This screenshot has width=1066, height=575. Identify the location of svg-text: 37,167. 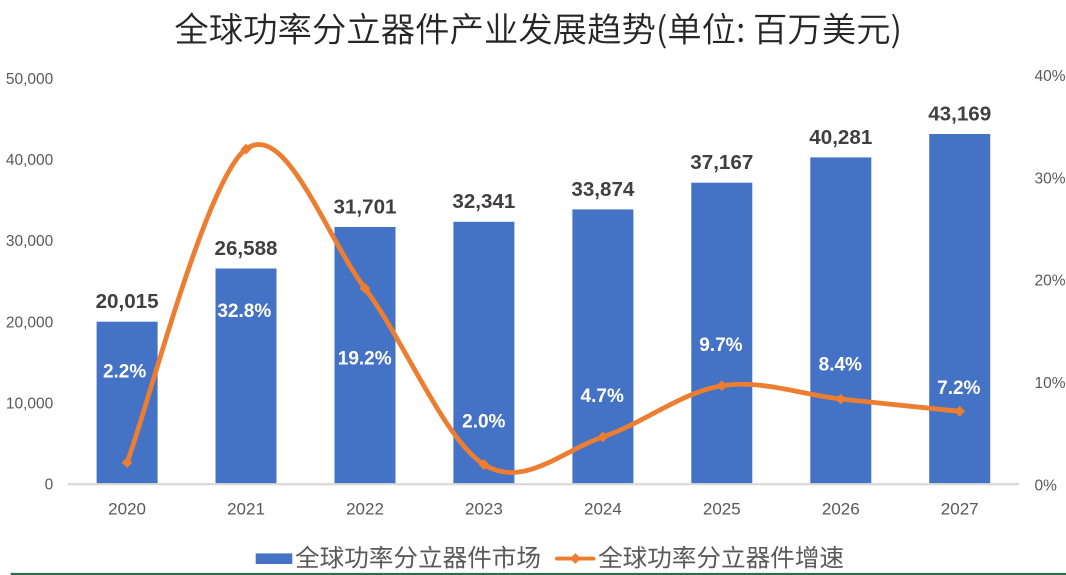
(721, 162).